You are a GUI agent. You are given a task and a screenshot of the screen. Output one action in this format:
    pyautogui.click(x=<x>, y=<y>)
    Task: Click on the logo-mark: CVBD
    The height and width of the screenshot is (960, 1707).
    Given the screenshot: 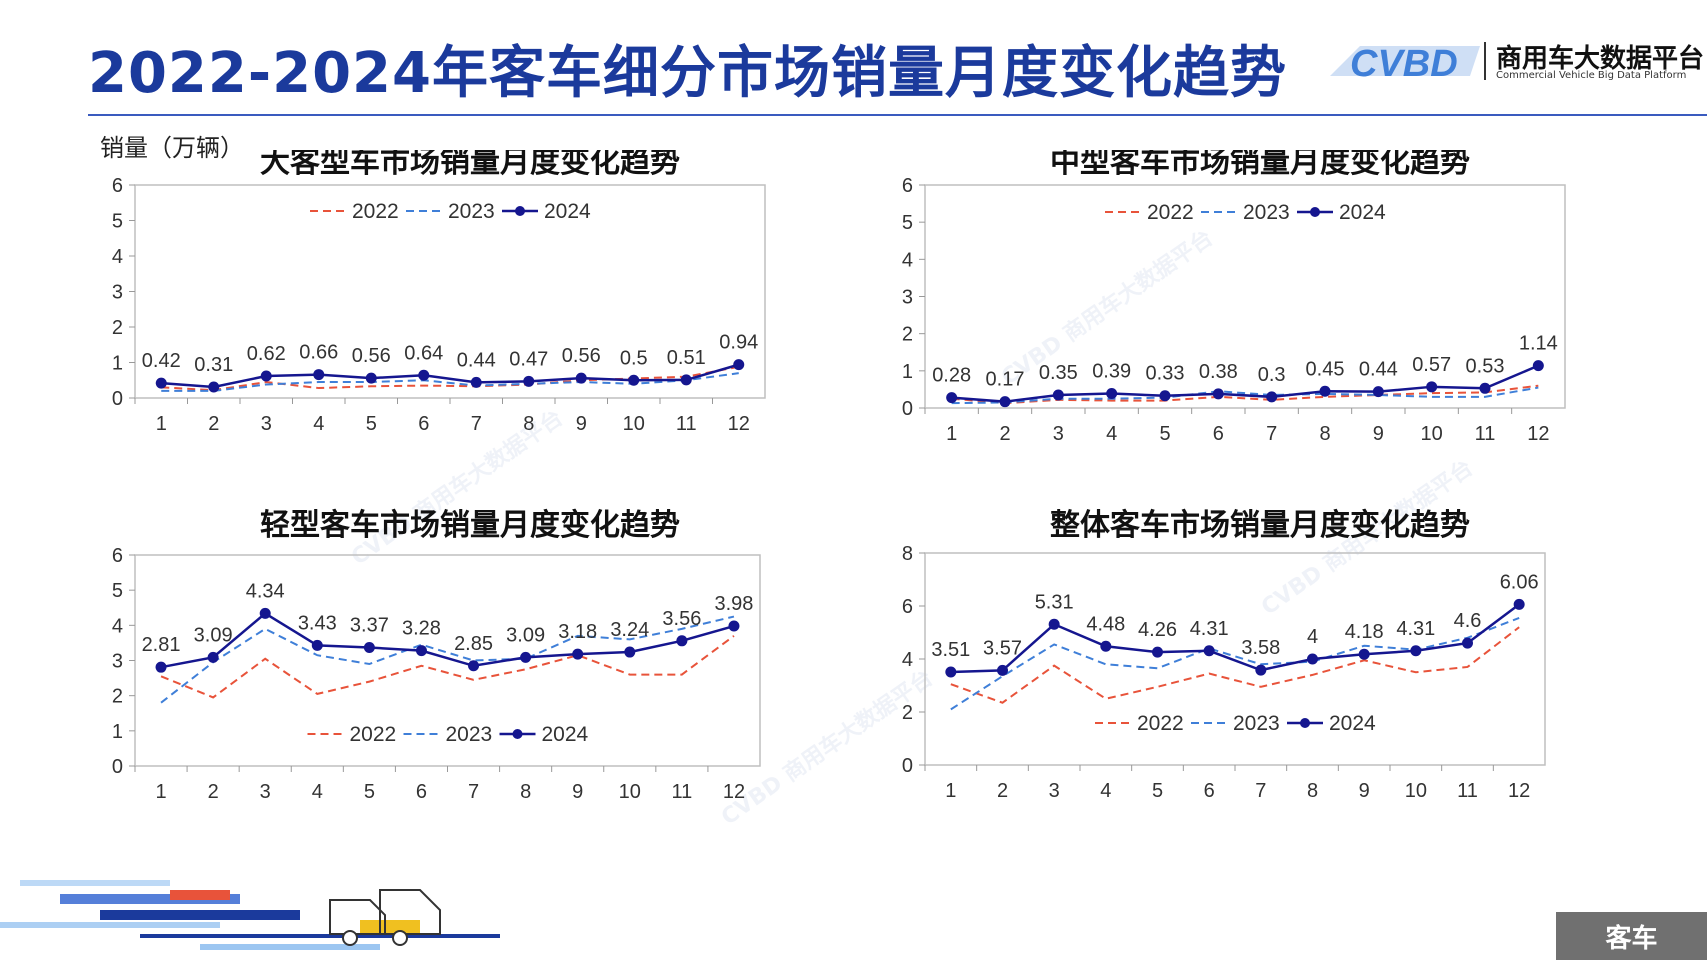 What is the action you would take?
    pyautogui.click(x=1404, y=64)
    